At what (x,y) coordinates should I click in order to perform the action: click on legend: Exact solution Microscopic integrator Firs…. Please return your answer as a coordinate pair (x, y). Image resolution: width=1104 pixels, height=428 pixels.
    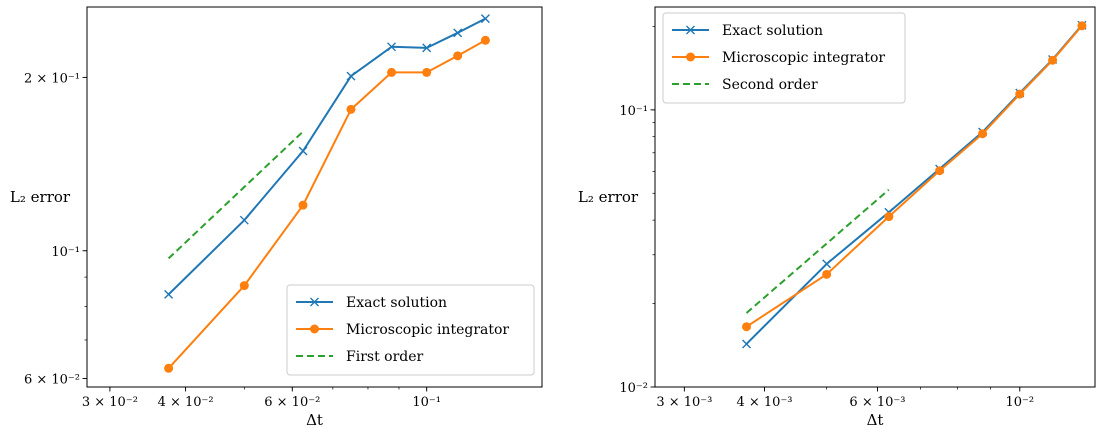
    Looking at the image, I should click on (410, 330).